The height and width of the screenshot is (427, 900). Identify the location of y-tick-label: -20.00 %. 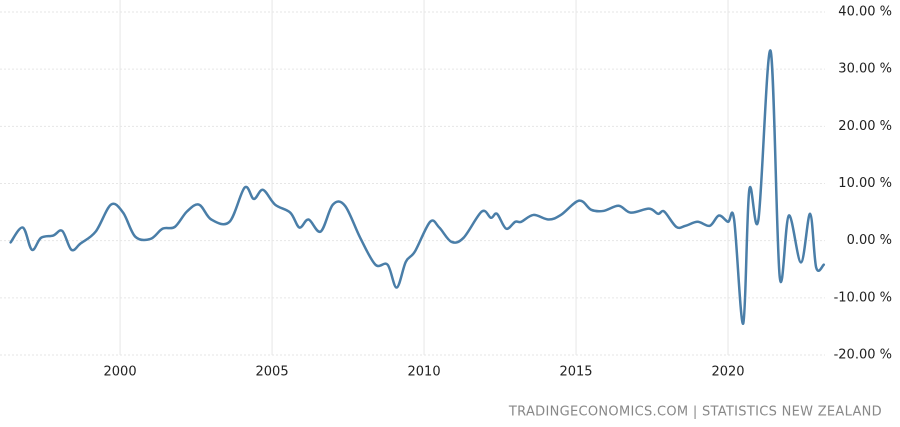
(863, 355).